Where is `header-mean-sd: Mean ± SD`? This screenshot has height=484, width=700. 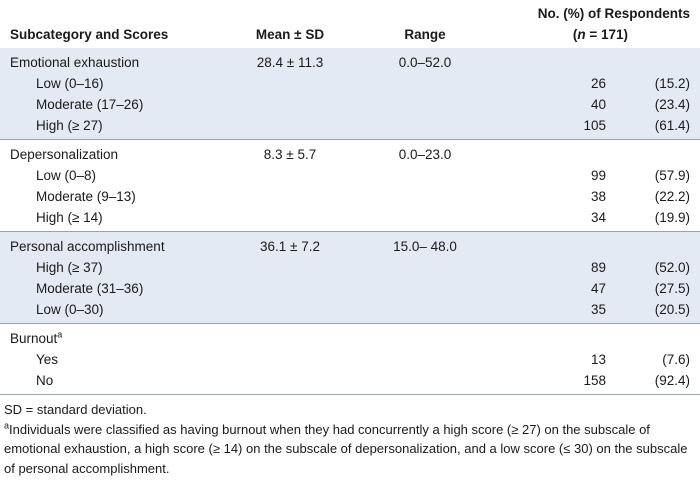
header-mean-sd: Mean ± SD is located at coordinates (290, 34).